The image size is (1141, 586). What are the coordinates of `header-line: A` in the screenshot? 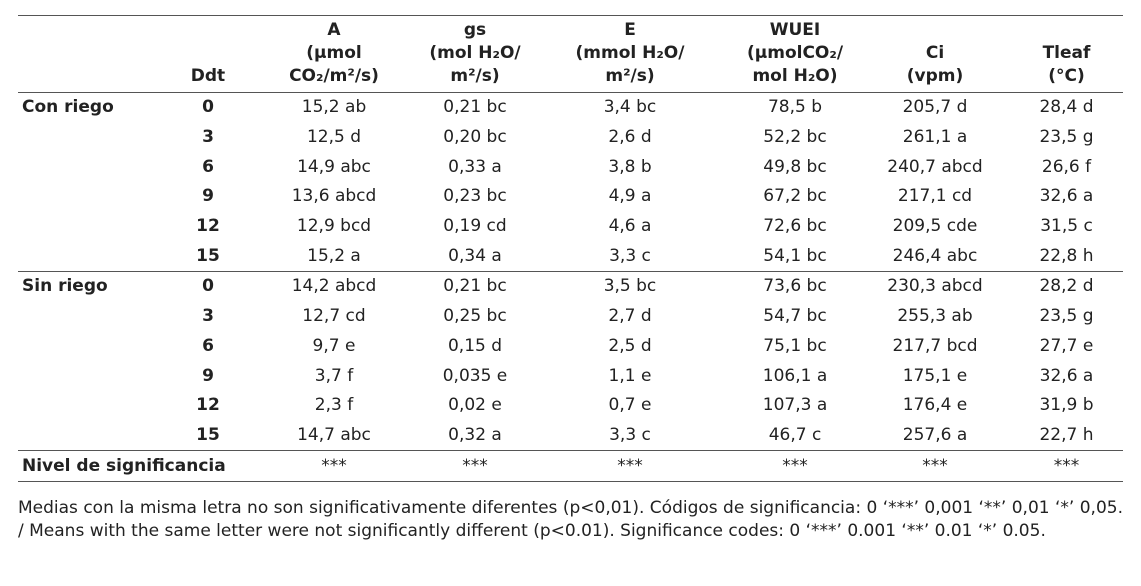 It's located at (334, 30).